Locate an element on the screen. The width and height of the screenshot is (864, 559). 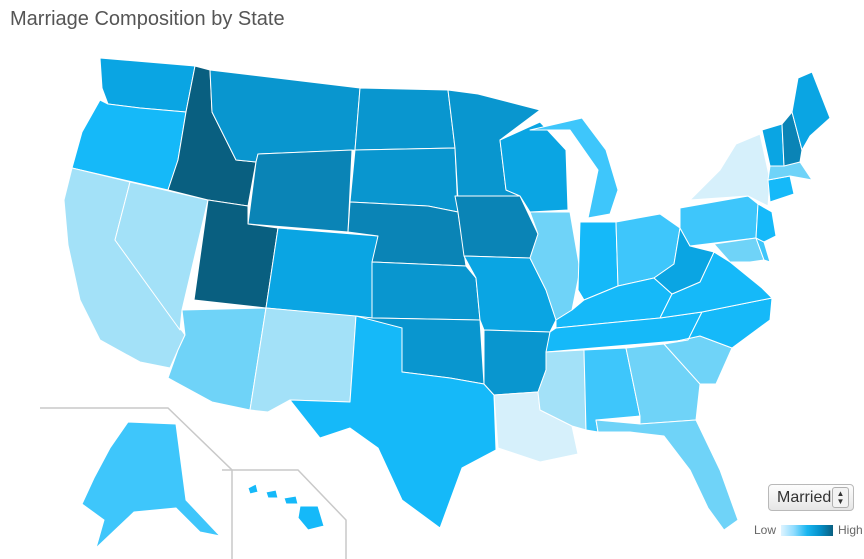
state-nj is located at coordinates (766, 223).